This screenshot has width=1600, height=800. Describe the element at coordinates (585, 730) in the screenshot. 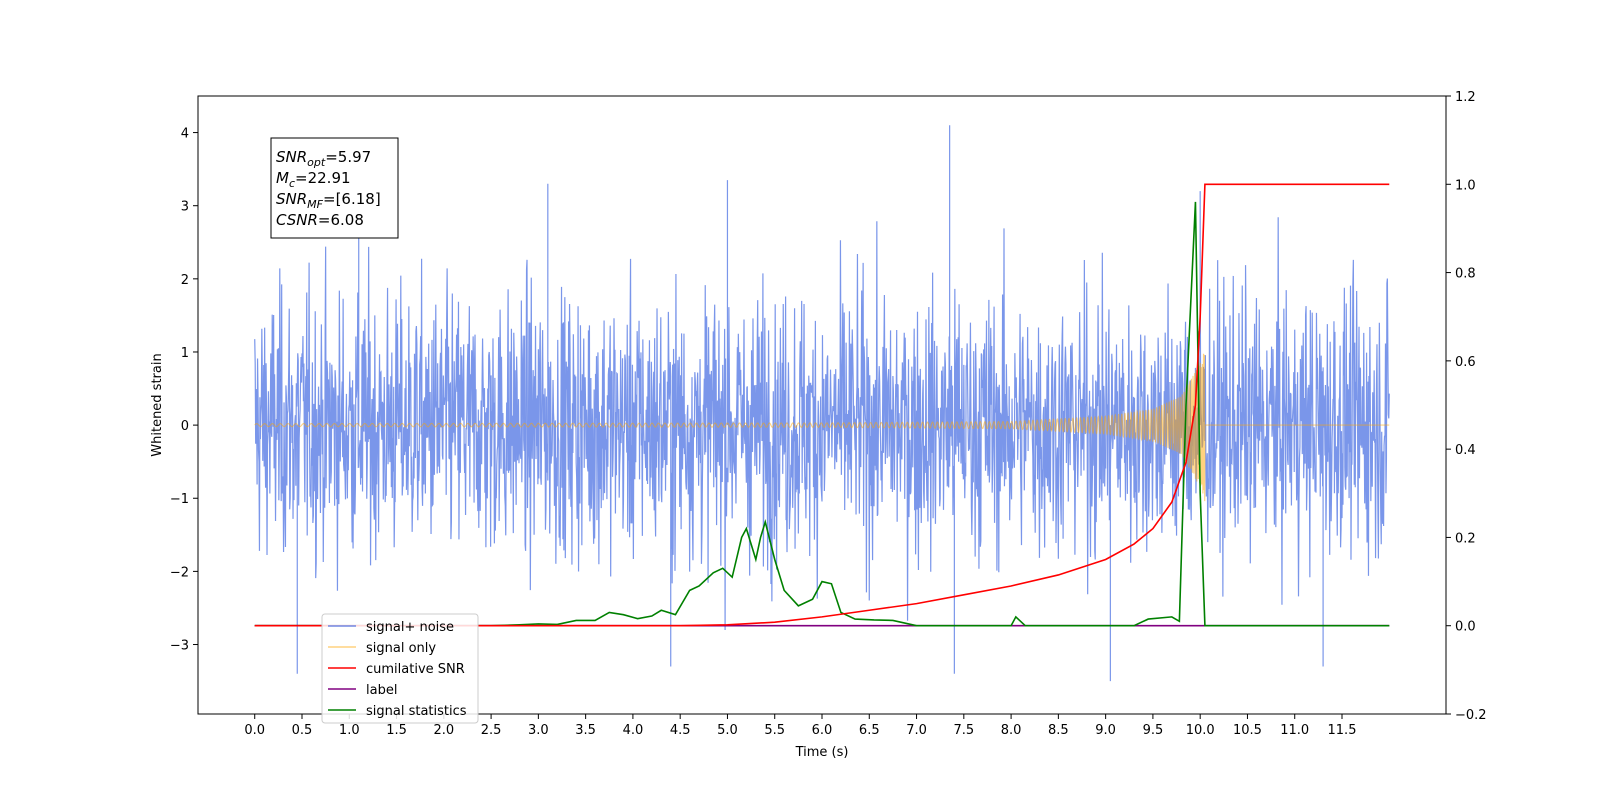

I see `x-tick-label: 3.5` at that location.